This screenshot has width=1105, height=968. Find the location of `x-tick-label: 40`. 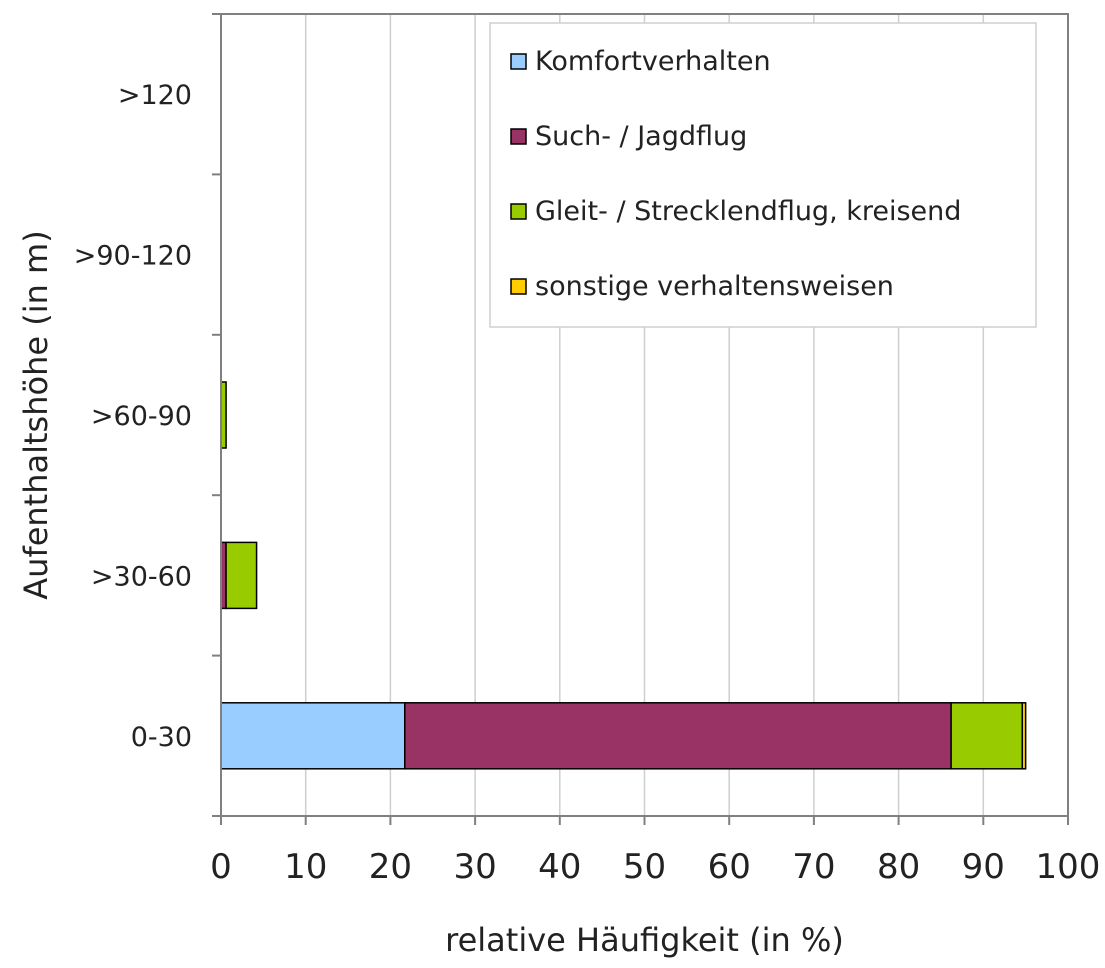

x-tick-label: 40 is located at coordinates (559, 867).